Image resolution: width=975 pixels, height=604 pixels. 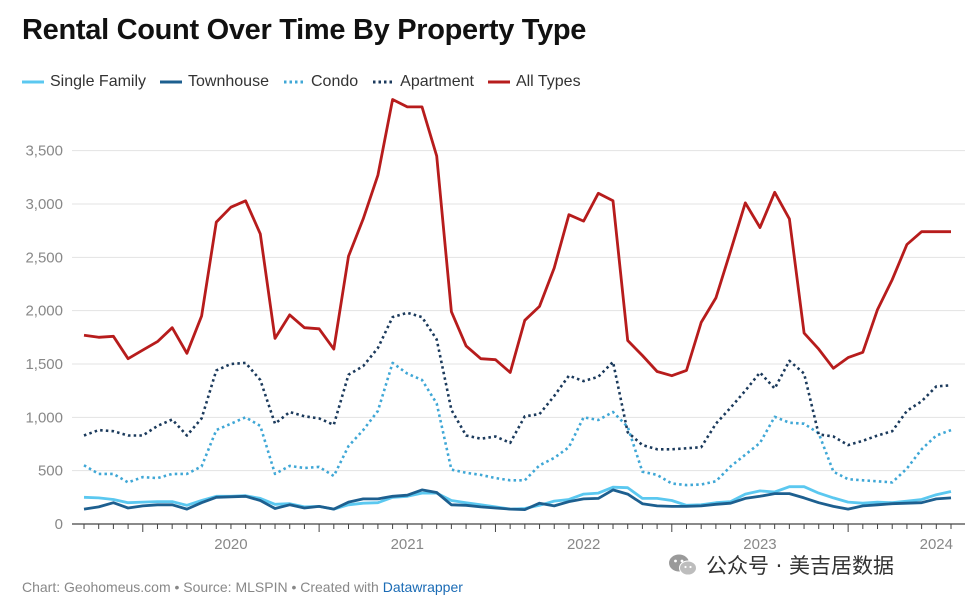 What do you see at coordinates (294, 82) in the screenshot?
I see `legend-swatch-condo` at bounding box center [294, 82].